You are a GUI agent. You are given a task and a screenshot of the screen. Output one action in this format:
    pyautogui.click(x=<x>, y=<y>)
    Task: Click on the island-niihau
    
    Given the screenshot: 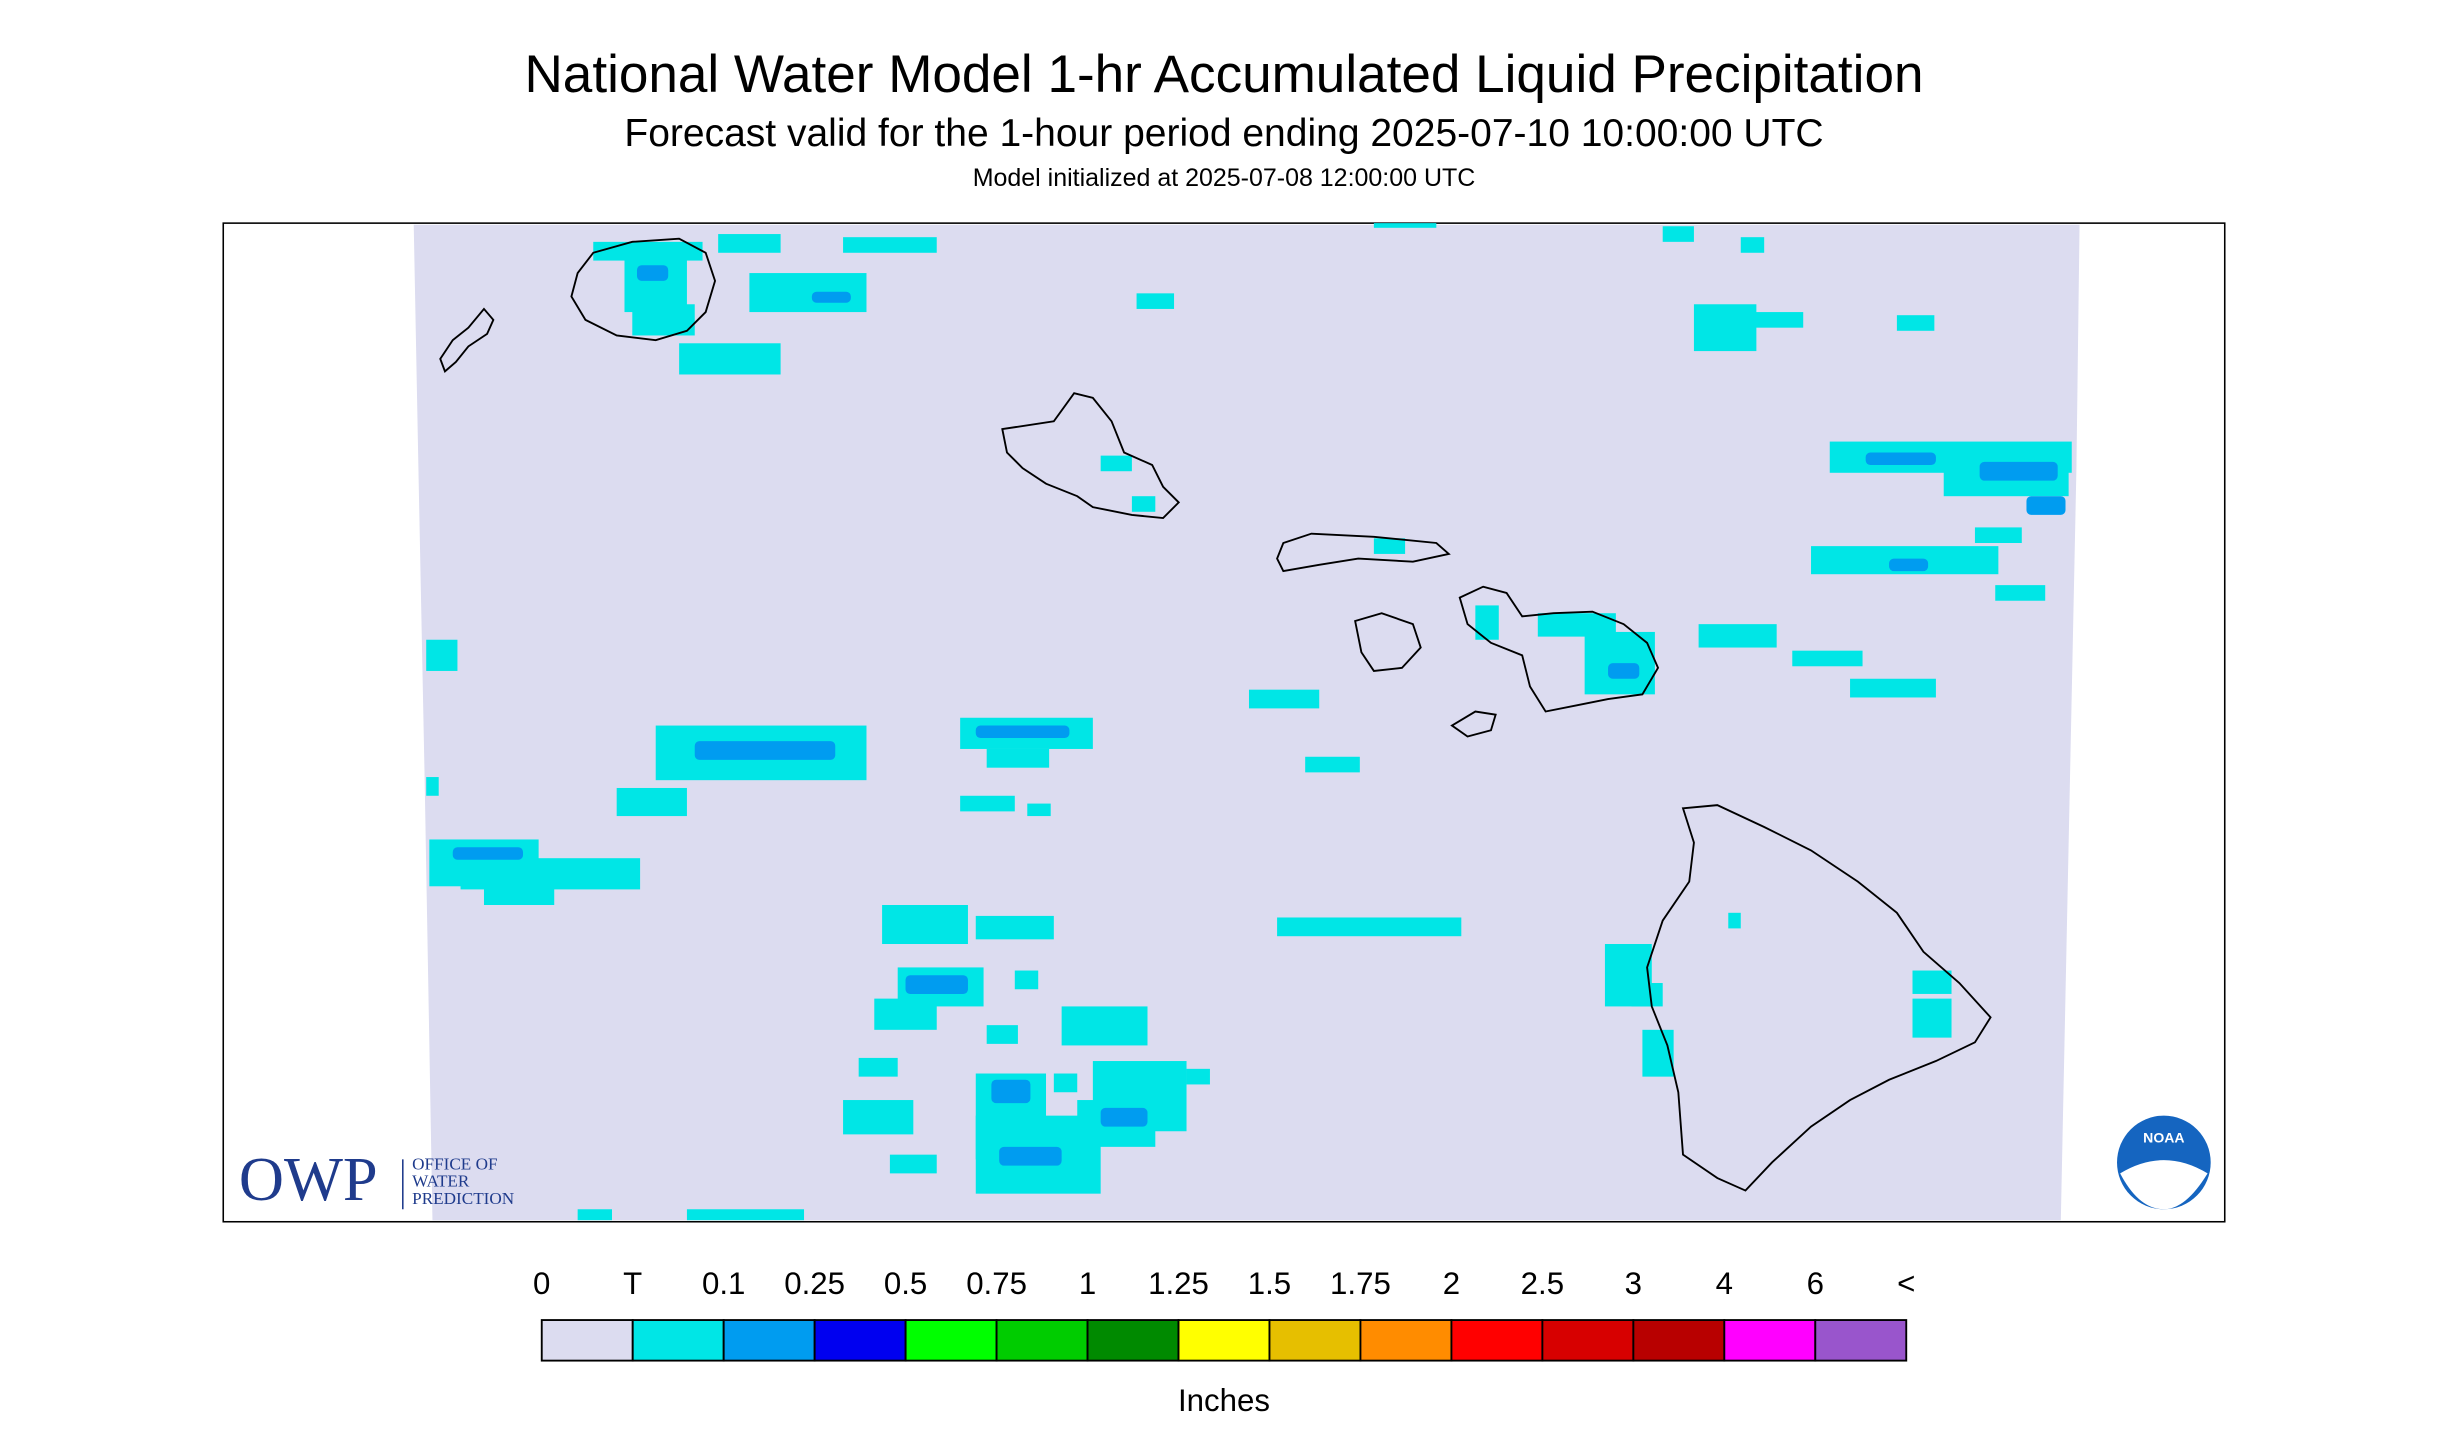 What is the action you would take?
    pyautogui.click(x=467, y=340)
    